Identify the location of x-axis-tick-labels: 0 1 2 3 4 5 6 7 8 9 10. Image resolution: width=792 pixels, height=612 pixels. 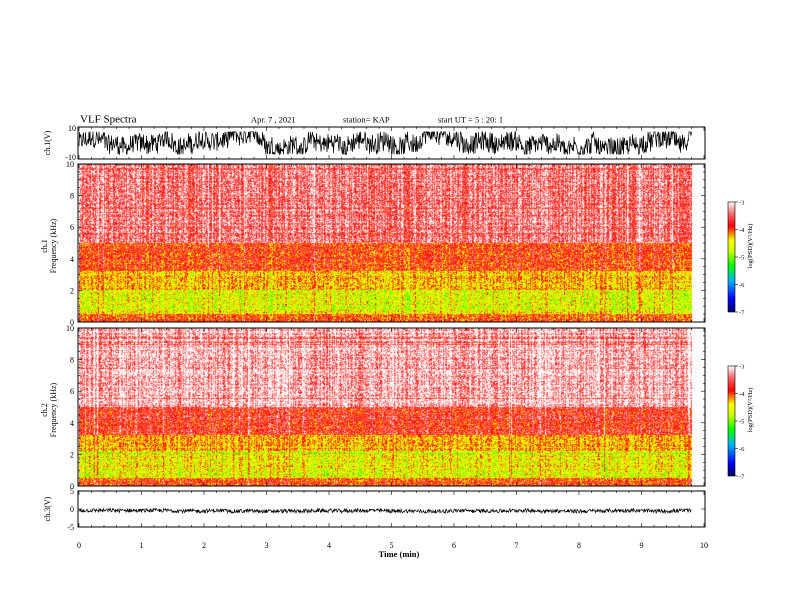
(392, 545).